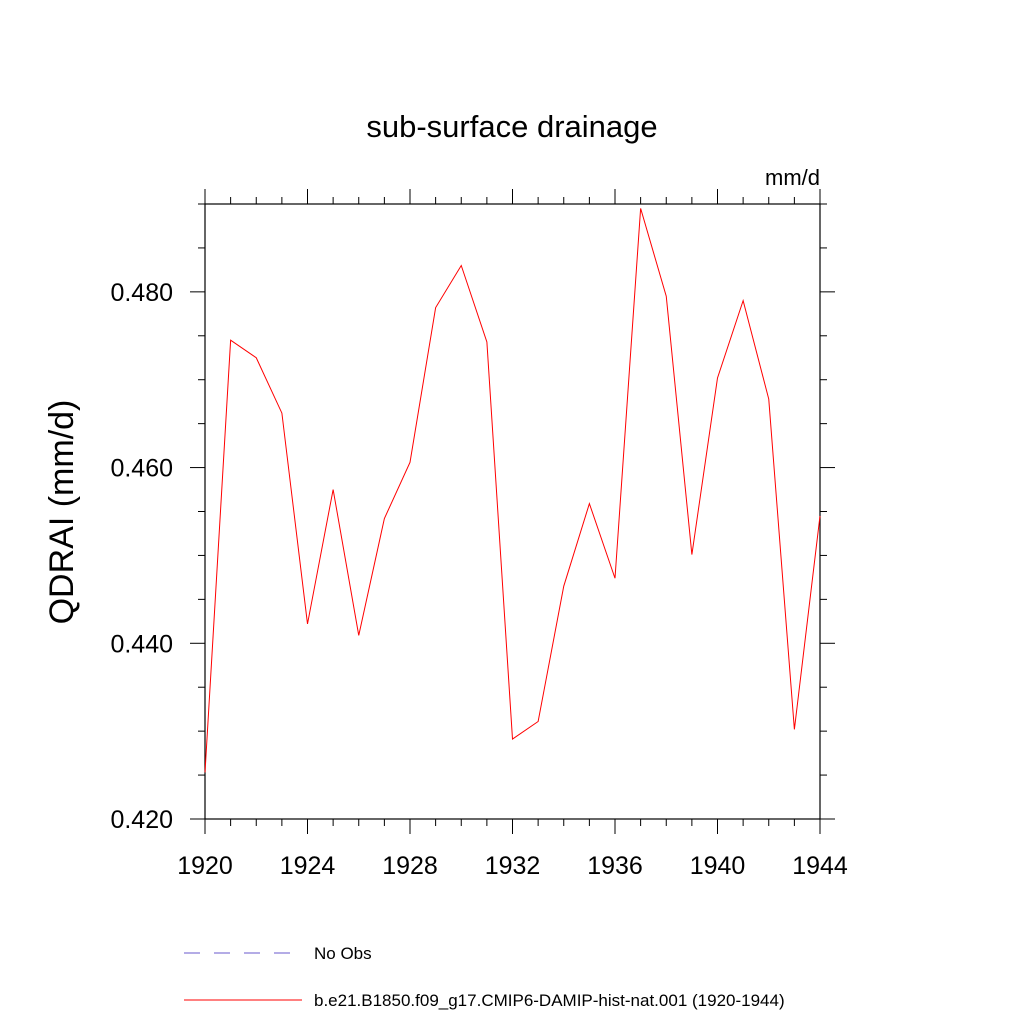  What do you see at coordinates (820, 866) in the screenshot?
I see `x-tick-label: 1944` at bounding box center [820, 866].